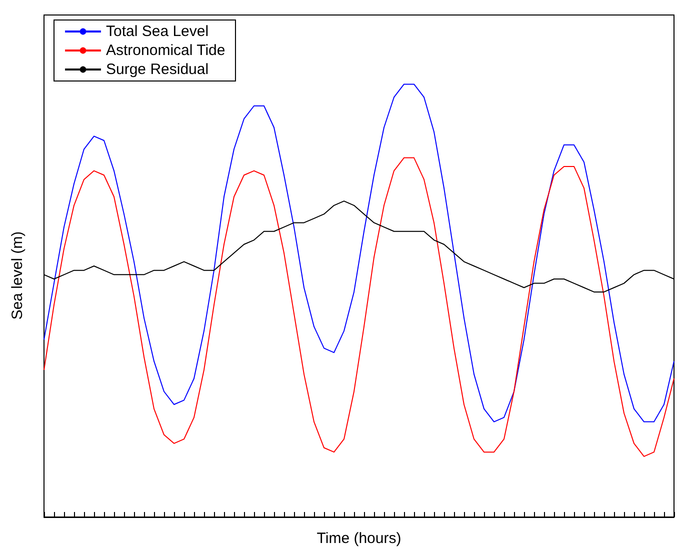 The width and height of the screenshot is (677, 551). I want to click on legend-label: Total Sea Level, so click(157, 31).